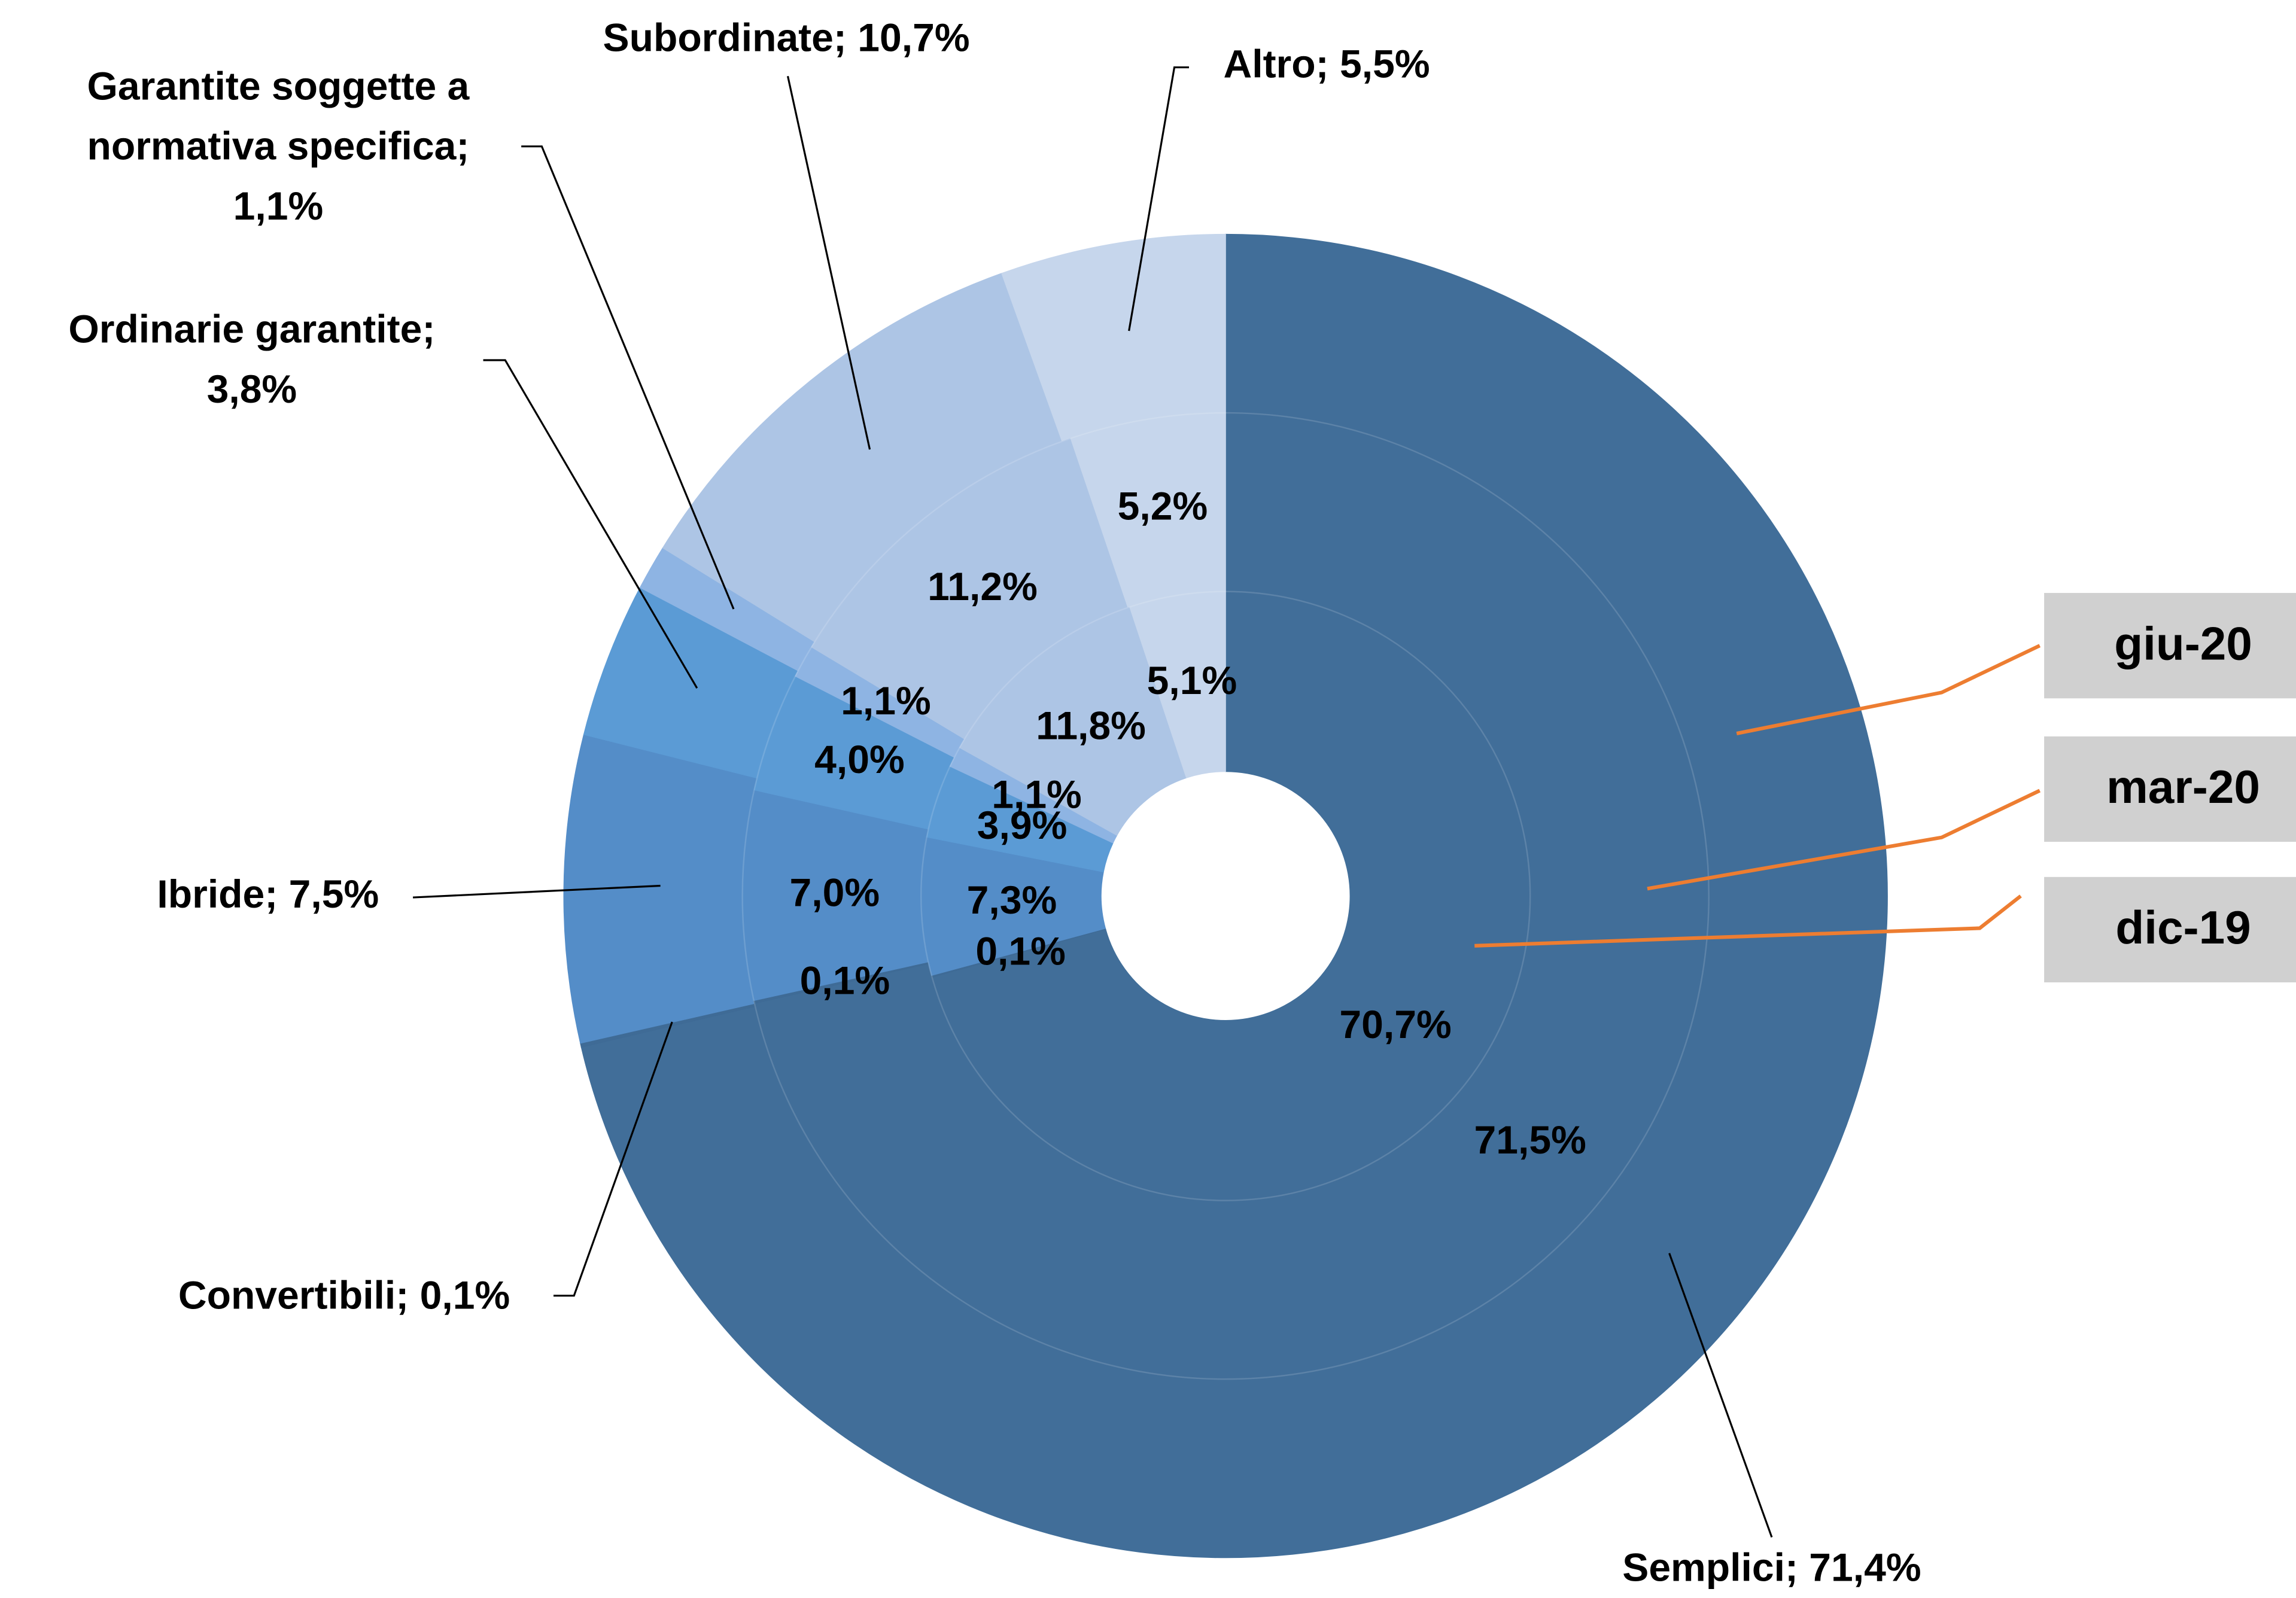  I want to click on data-label: Ibride; 7,5%, so click(268, 895).